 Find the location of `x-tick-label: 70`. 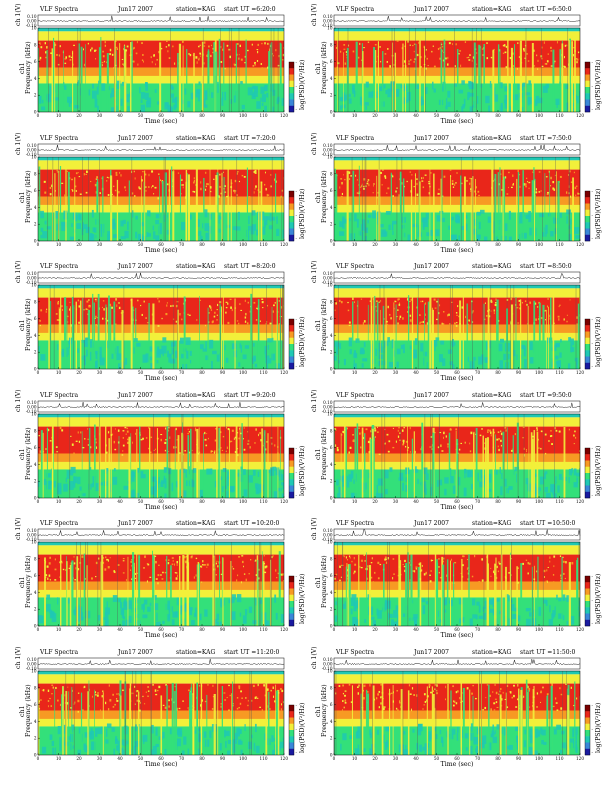

x-tick-label: 70 is located at coordinates (182, 115).